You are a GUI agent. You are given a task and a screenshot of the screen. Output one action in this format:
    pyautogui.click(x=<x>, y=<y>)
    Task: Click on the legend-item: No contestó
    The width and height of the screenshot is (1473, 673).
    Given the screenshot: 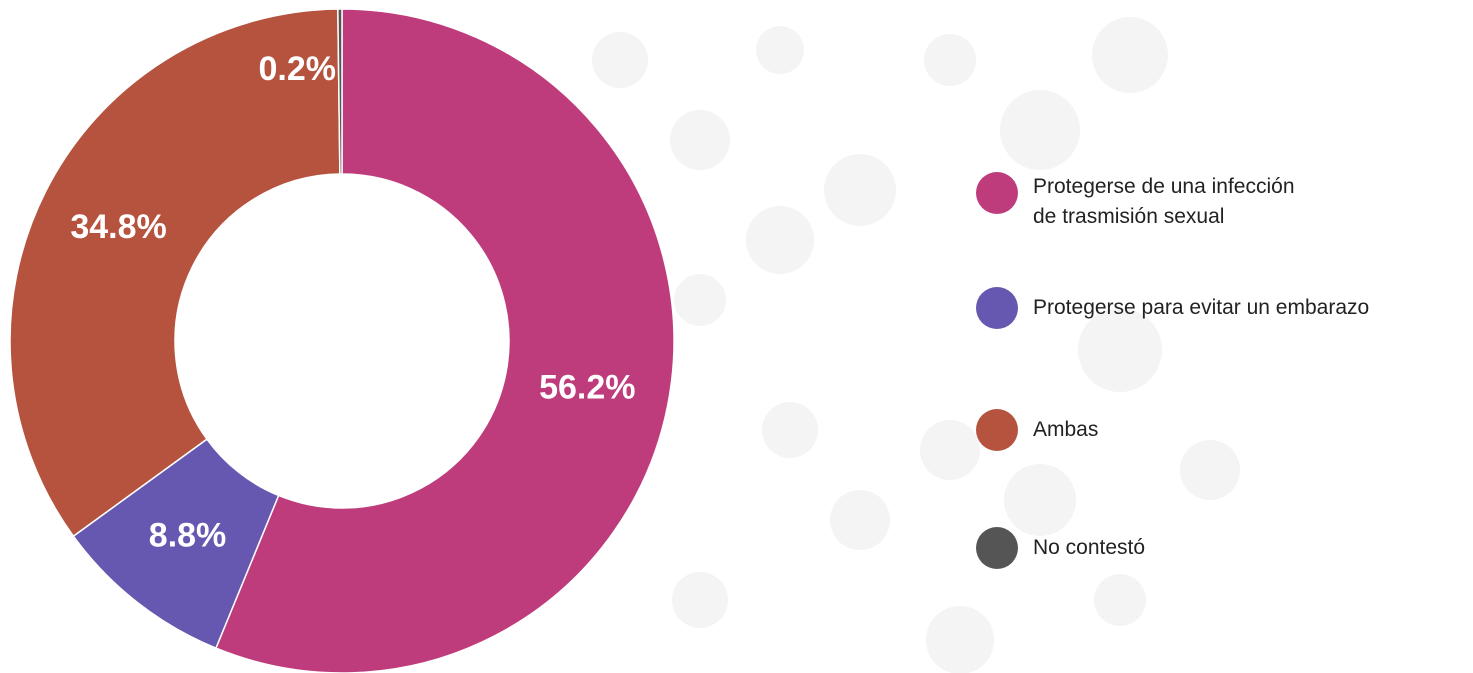 What is the action you would take?
    pyautogui.click(x=1060, y=548)
    